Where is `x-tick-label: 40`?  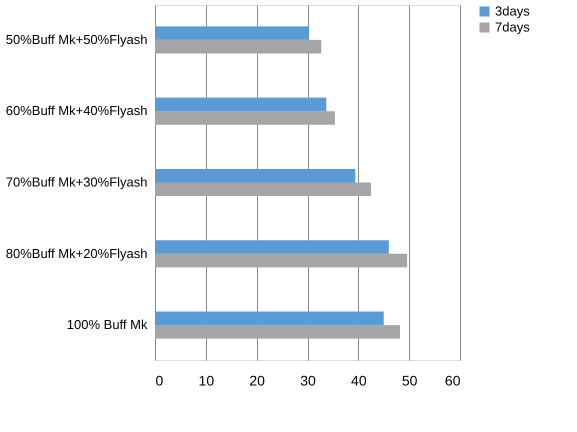 x-tick-label: 40 is located at coordinates (359, 380).